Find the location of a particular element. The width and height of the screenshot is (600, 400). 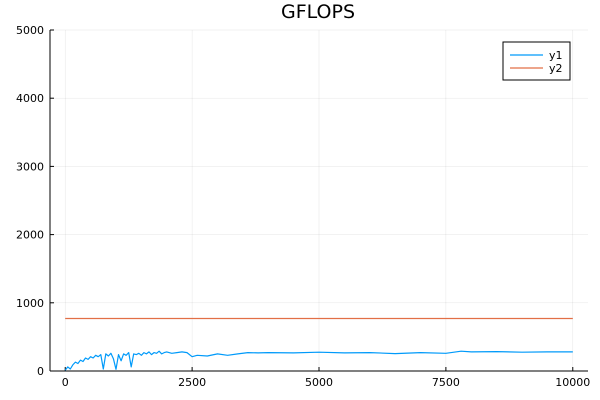

chart-title: GFLOPS is located at coordinates (318, 12).